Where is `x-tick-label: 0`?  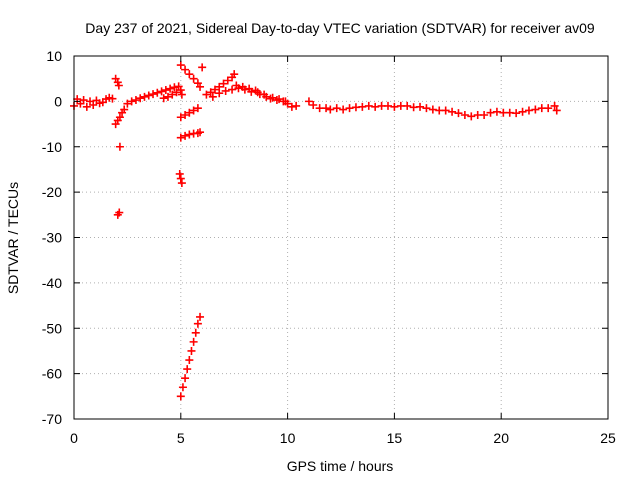 x-tick-label: 0 is located at coordinates (74, 438).